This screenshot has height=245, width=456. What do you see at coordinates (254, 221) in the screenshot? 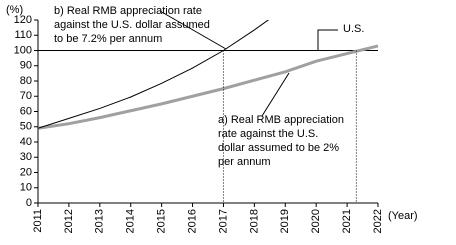
I see `x-tick-label: 2018` at bounding box center [254, 221].